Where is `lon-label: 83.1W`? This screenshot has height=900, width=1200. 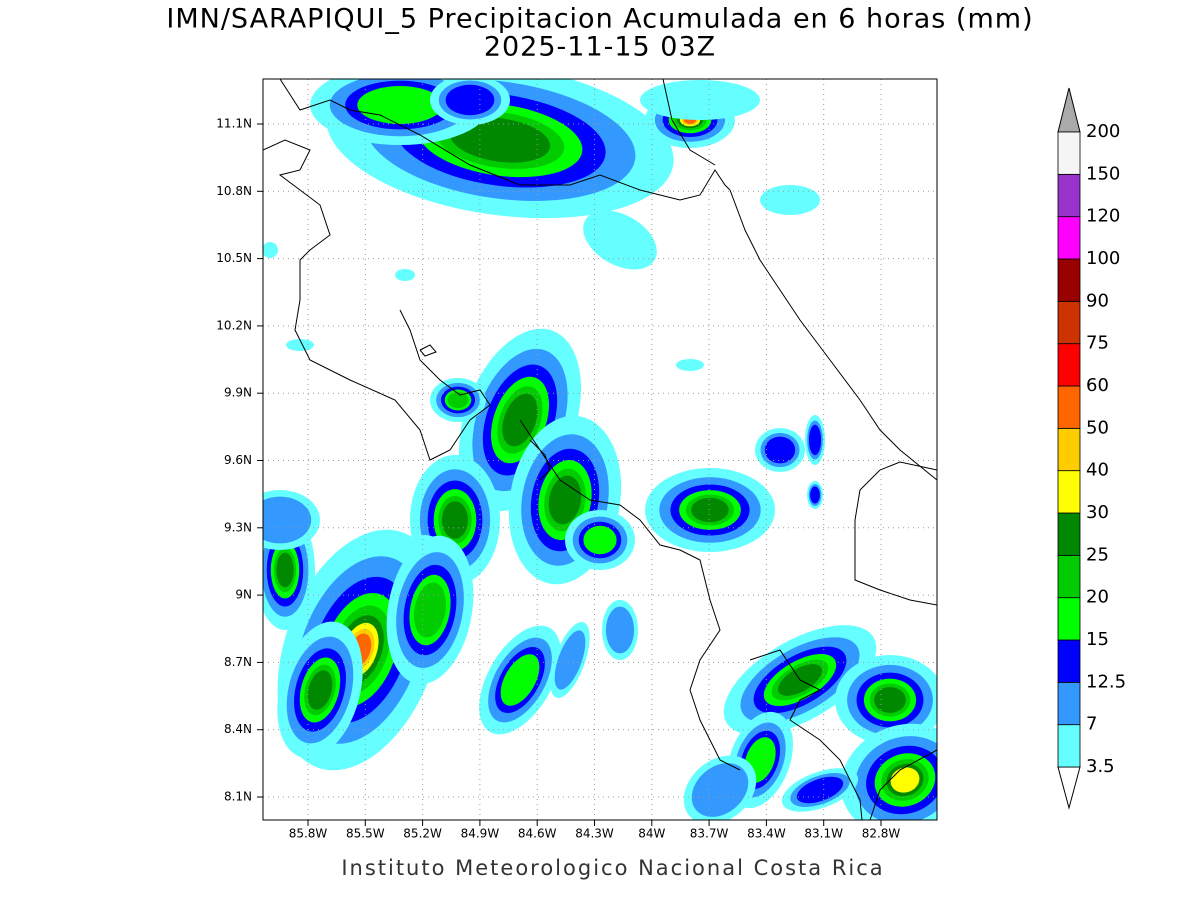
lon-label: 83.1W is located at coordinates (823, 834).